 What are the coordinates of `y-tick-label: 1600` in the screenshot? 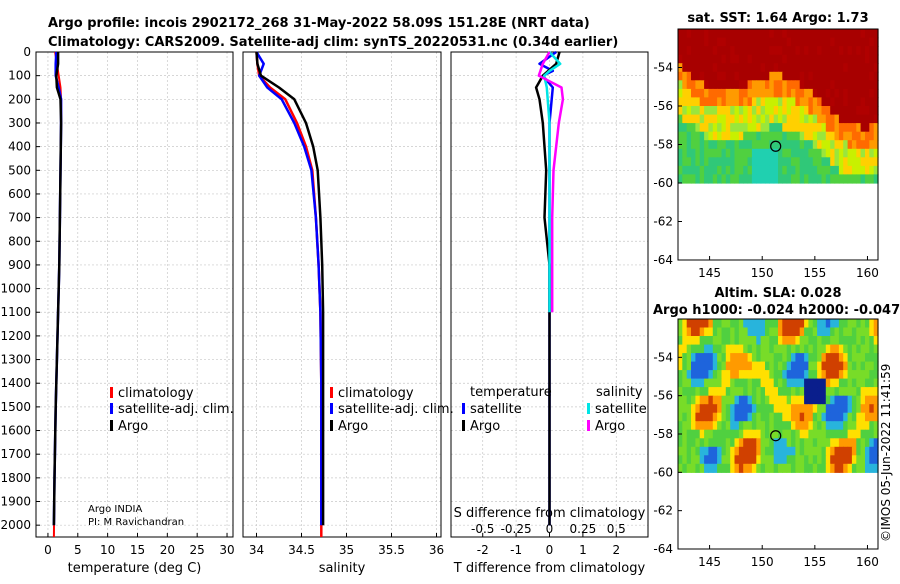 It's located at (15, 431).